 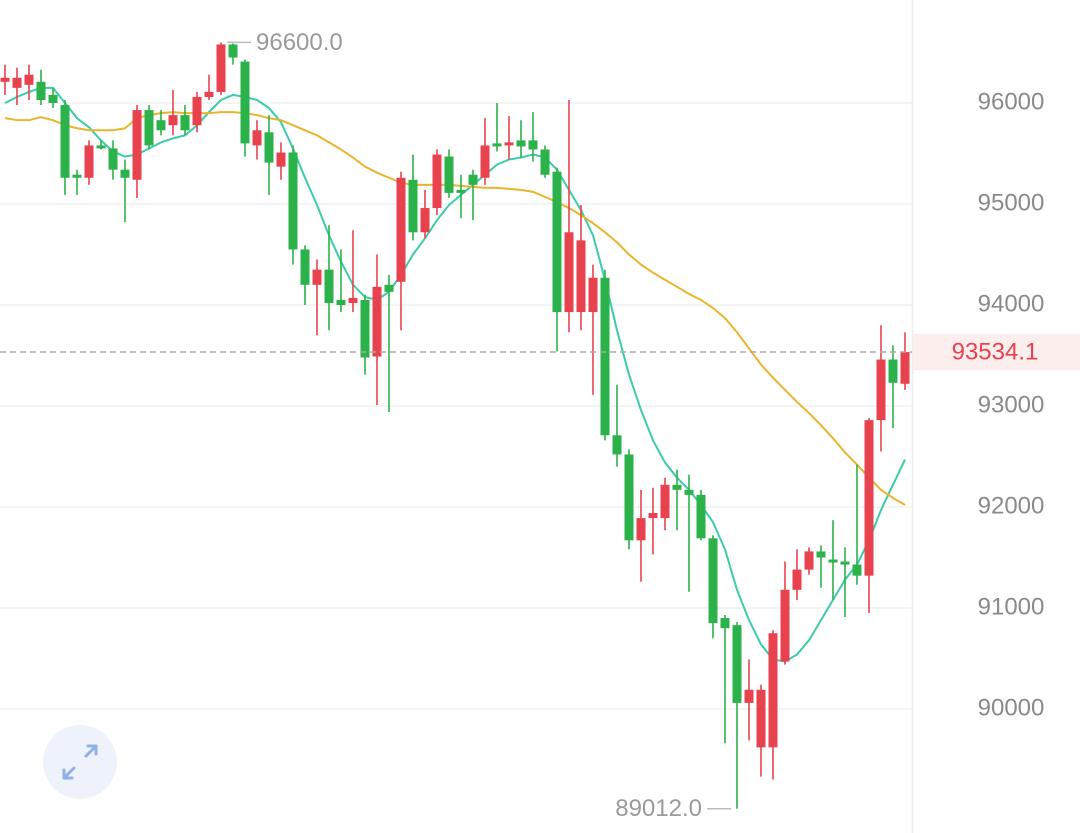 I want to click on annotation-label: 96600.0, so click(x=299, y=42).